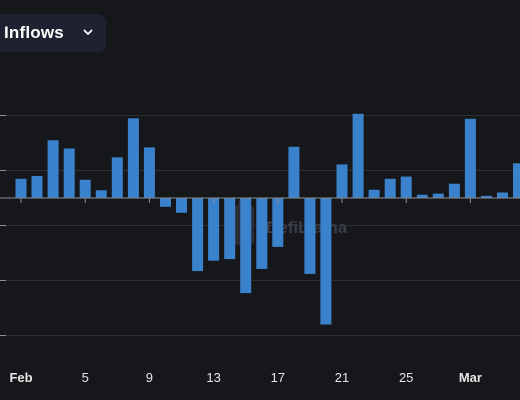 The image size is (520, 400). I want to click on chevron-down-icon, so click(88, 32).